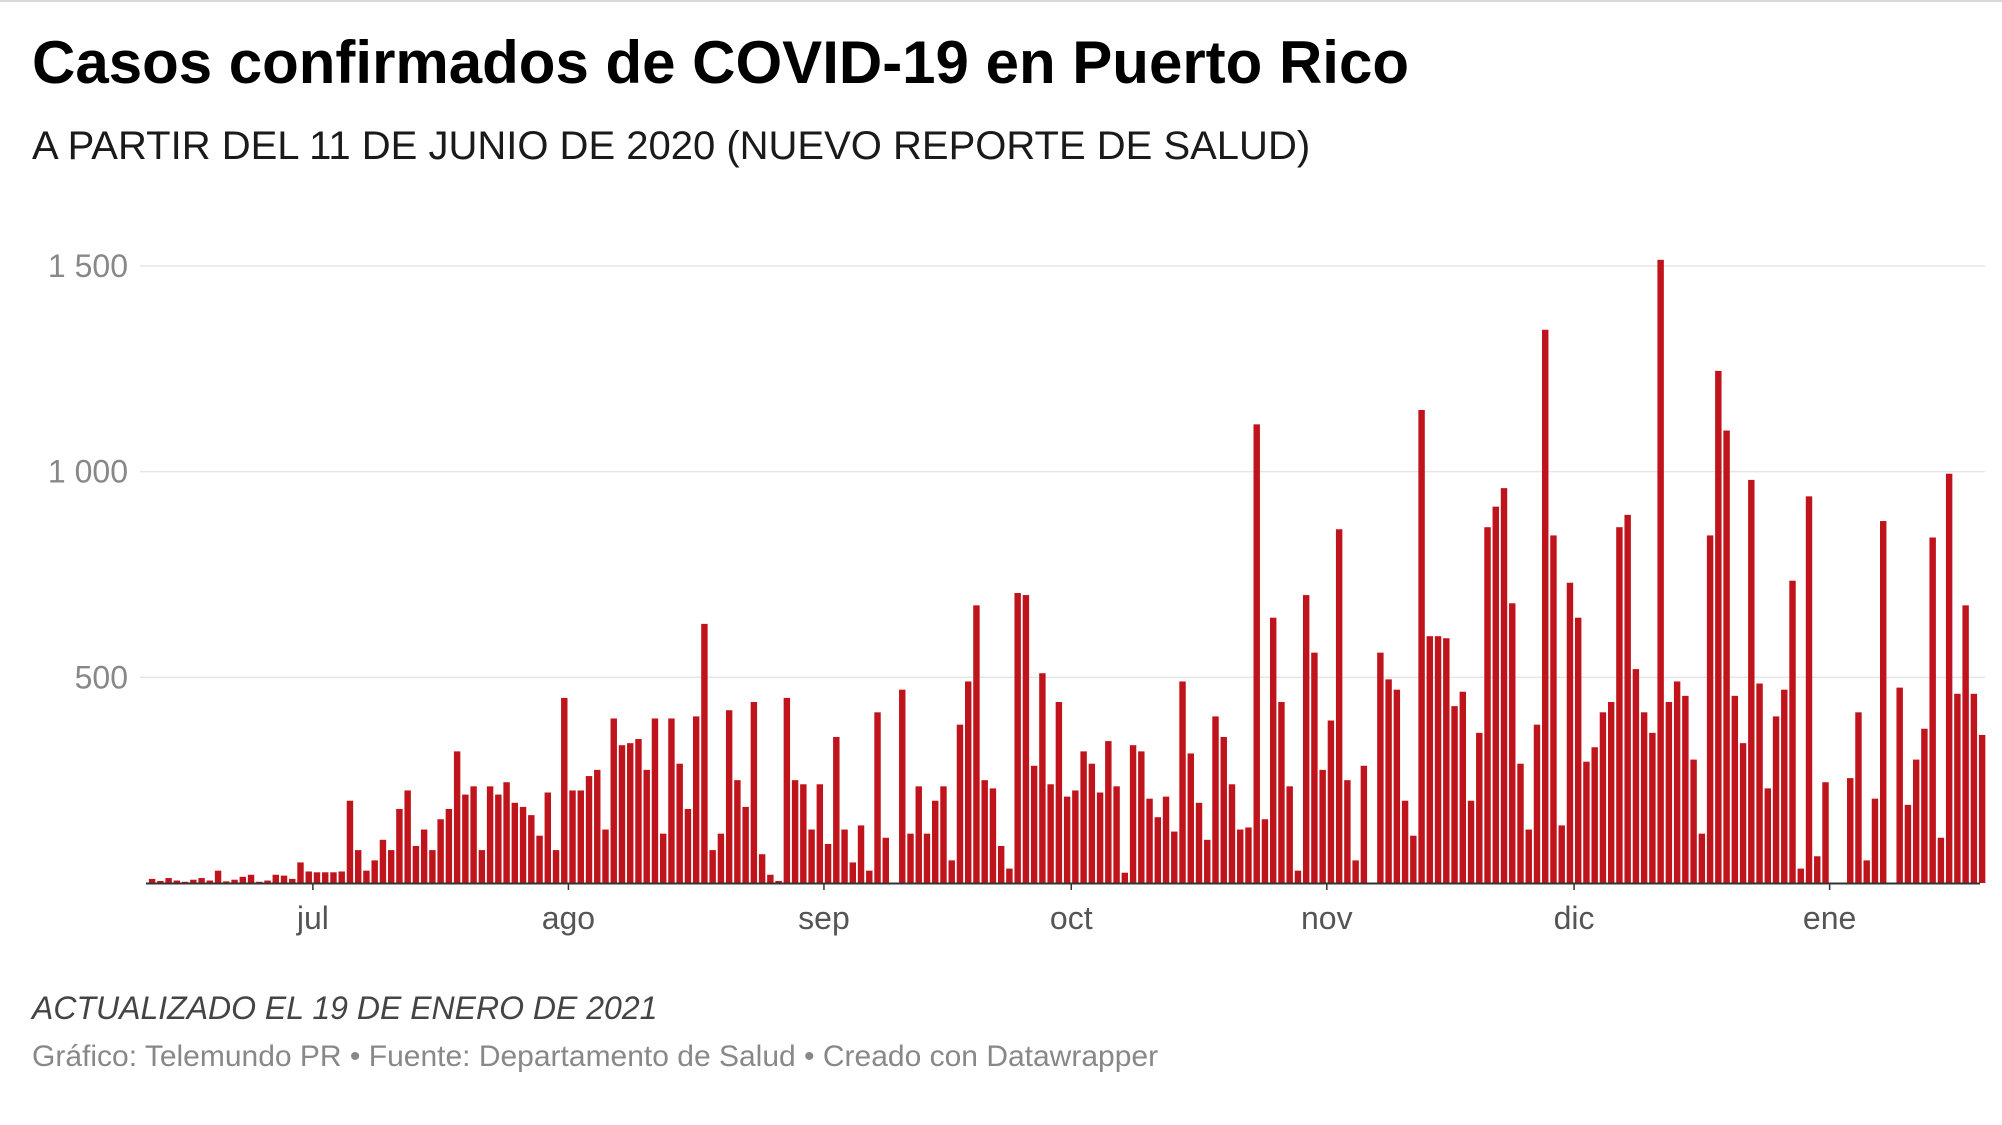  I want to click on x-tick-label: oct, so click(1071, 918).